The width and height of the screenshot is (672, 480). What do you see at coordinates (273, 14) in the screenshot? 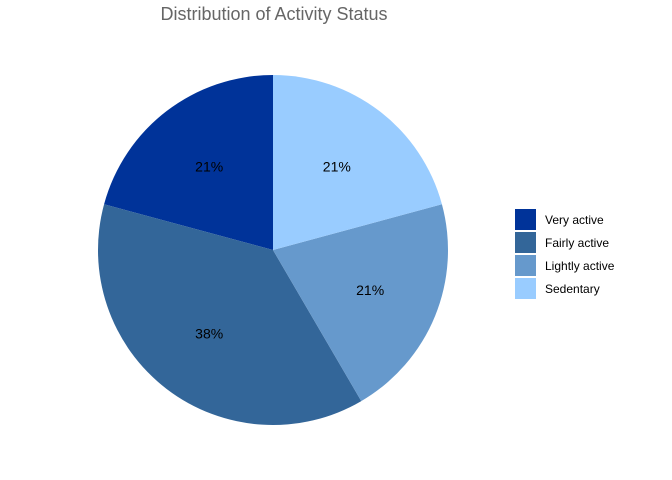
I see `chart-title: Distribution of Activity Status` at bounding box center [273, 14].